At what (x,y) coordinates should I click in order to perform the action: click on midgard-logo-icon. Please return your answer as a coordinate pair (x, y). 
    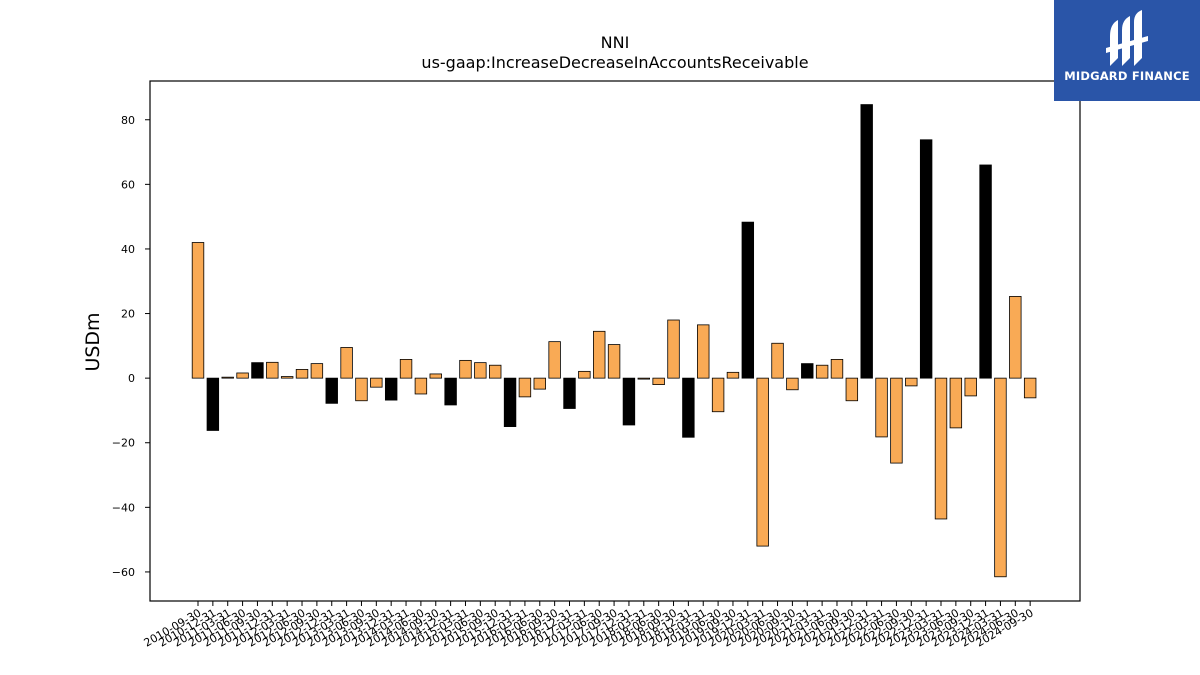
    Looking at the image, I should click on (1127, 38).